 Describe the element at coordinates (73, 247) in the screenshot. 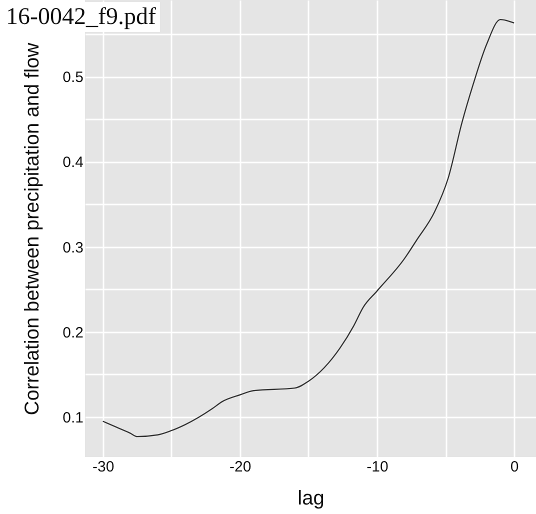

I see `y-tick-label: 0.3` at that location.